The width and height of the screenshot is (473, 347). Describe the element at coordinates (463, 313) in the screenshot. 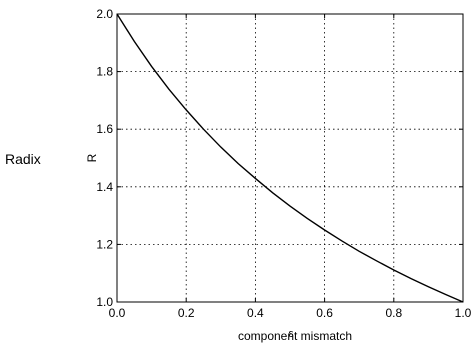

I see `x-tick-label: 1.0` at that location.